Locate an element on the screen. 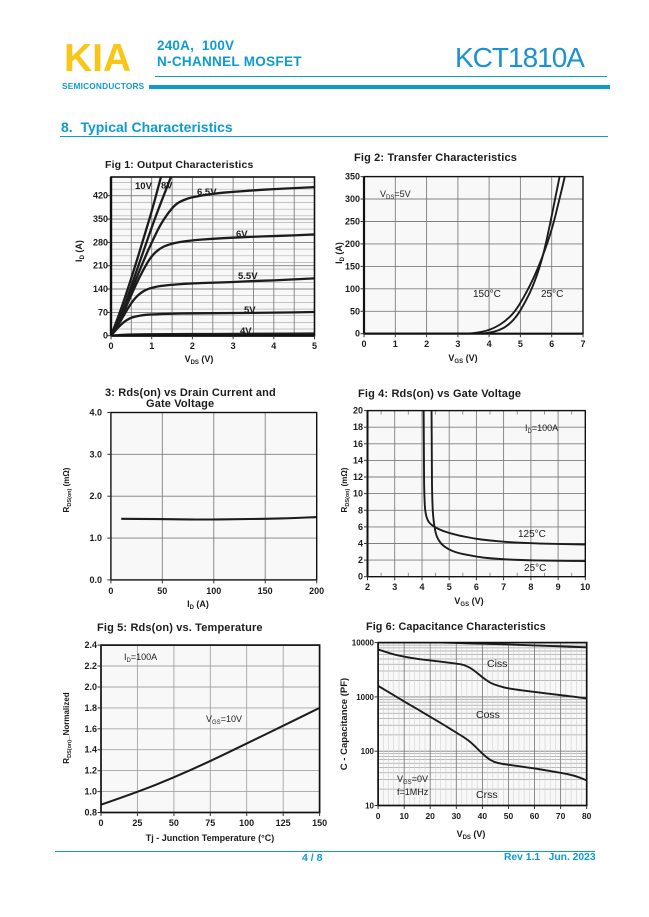 This screenshot has height=917, width=649. svg-text: 280 is located at coordinates (100, 242).